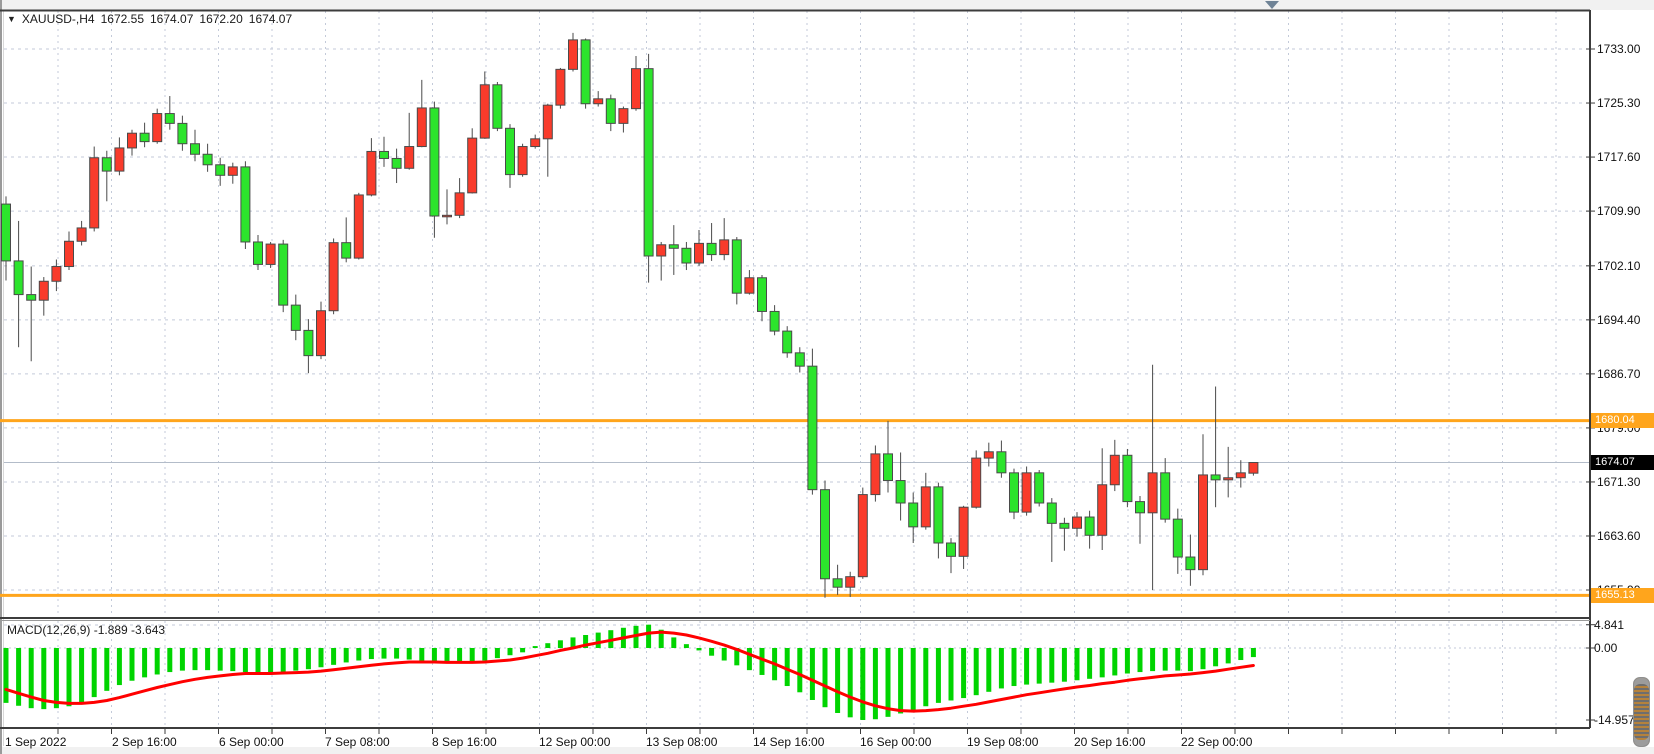 Image resolution: width=1654 pixels, height=754 pixels. Describe the element at coordinates (682, 742) in the screenshot. I see `time-axis-label: 13 Sep 08:00` at that location.